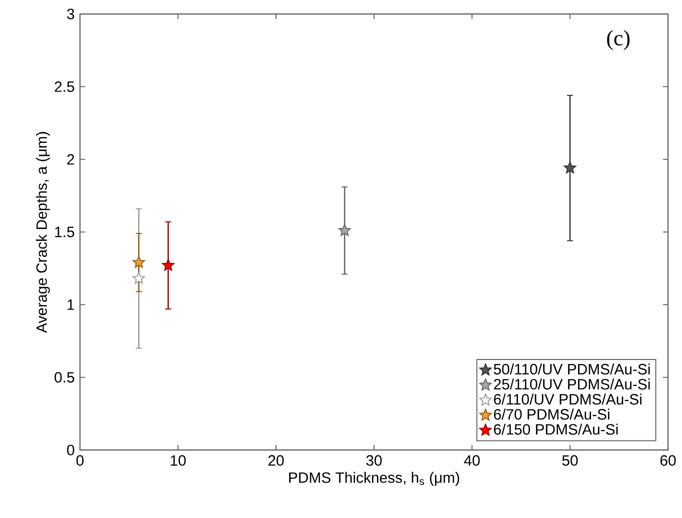  What do you see at coordinates (70, 450) in the screenshot?
I see `y-tick-label: 0` at bounding box center [70, 450].